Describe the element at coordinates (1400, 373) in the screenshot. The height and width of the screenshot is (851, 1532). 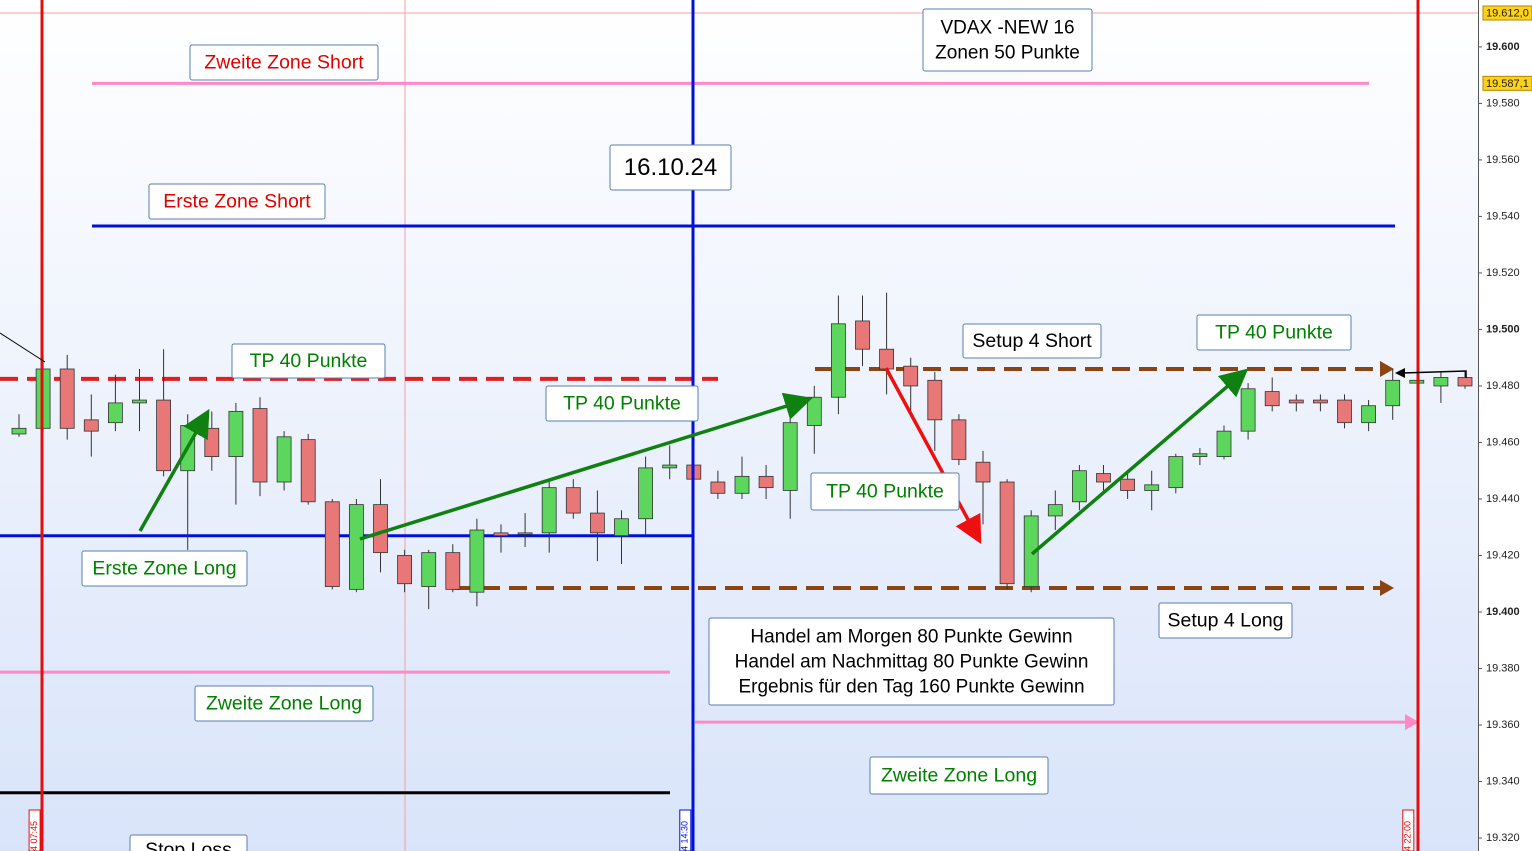
I see `arrow-head` at that location.